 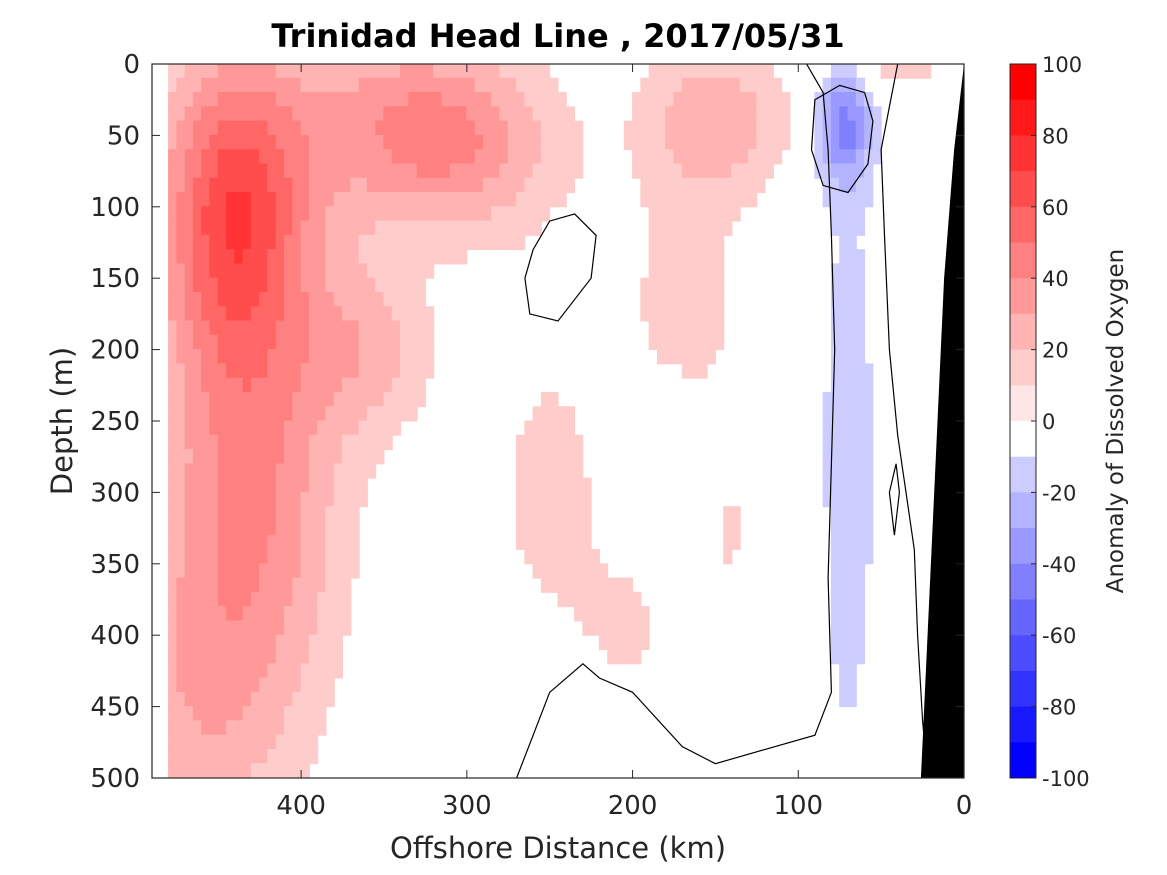 I want to click on y-tick-label: 50, so click(x=123, y=136).